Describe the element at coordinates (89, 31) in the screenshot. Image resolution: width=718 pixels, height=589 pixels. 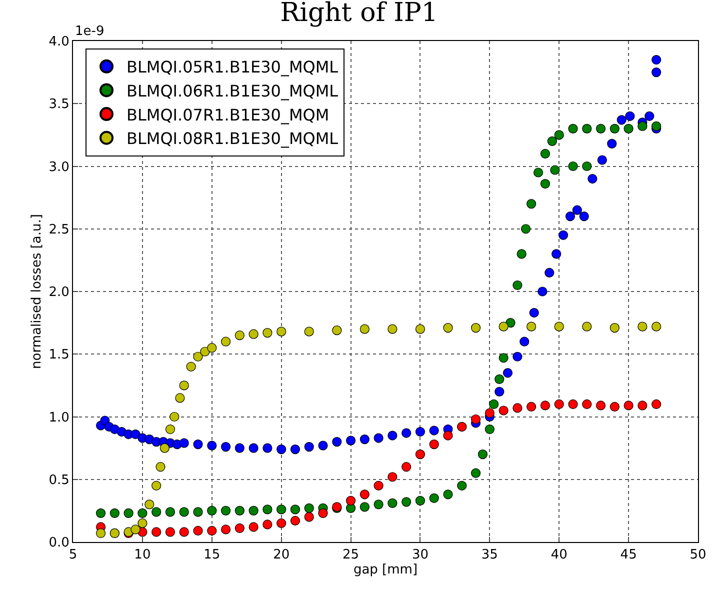
I see `text: 1e-9` at that location.